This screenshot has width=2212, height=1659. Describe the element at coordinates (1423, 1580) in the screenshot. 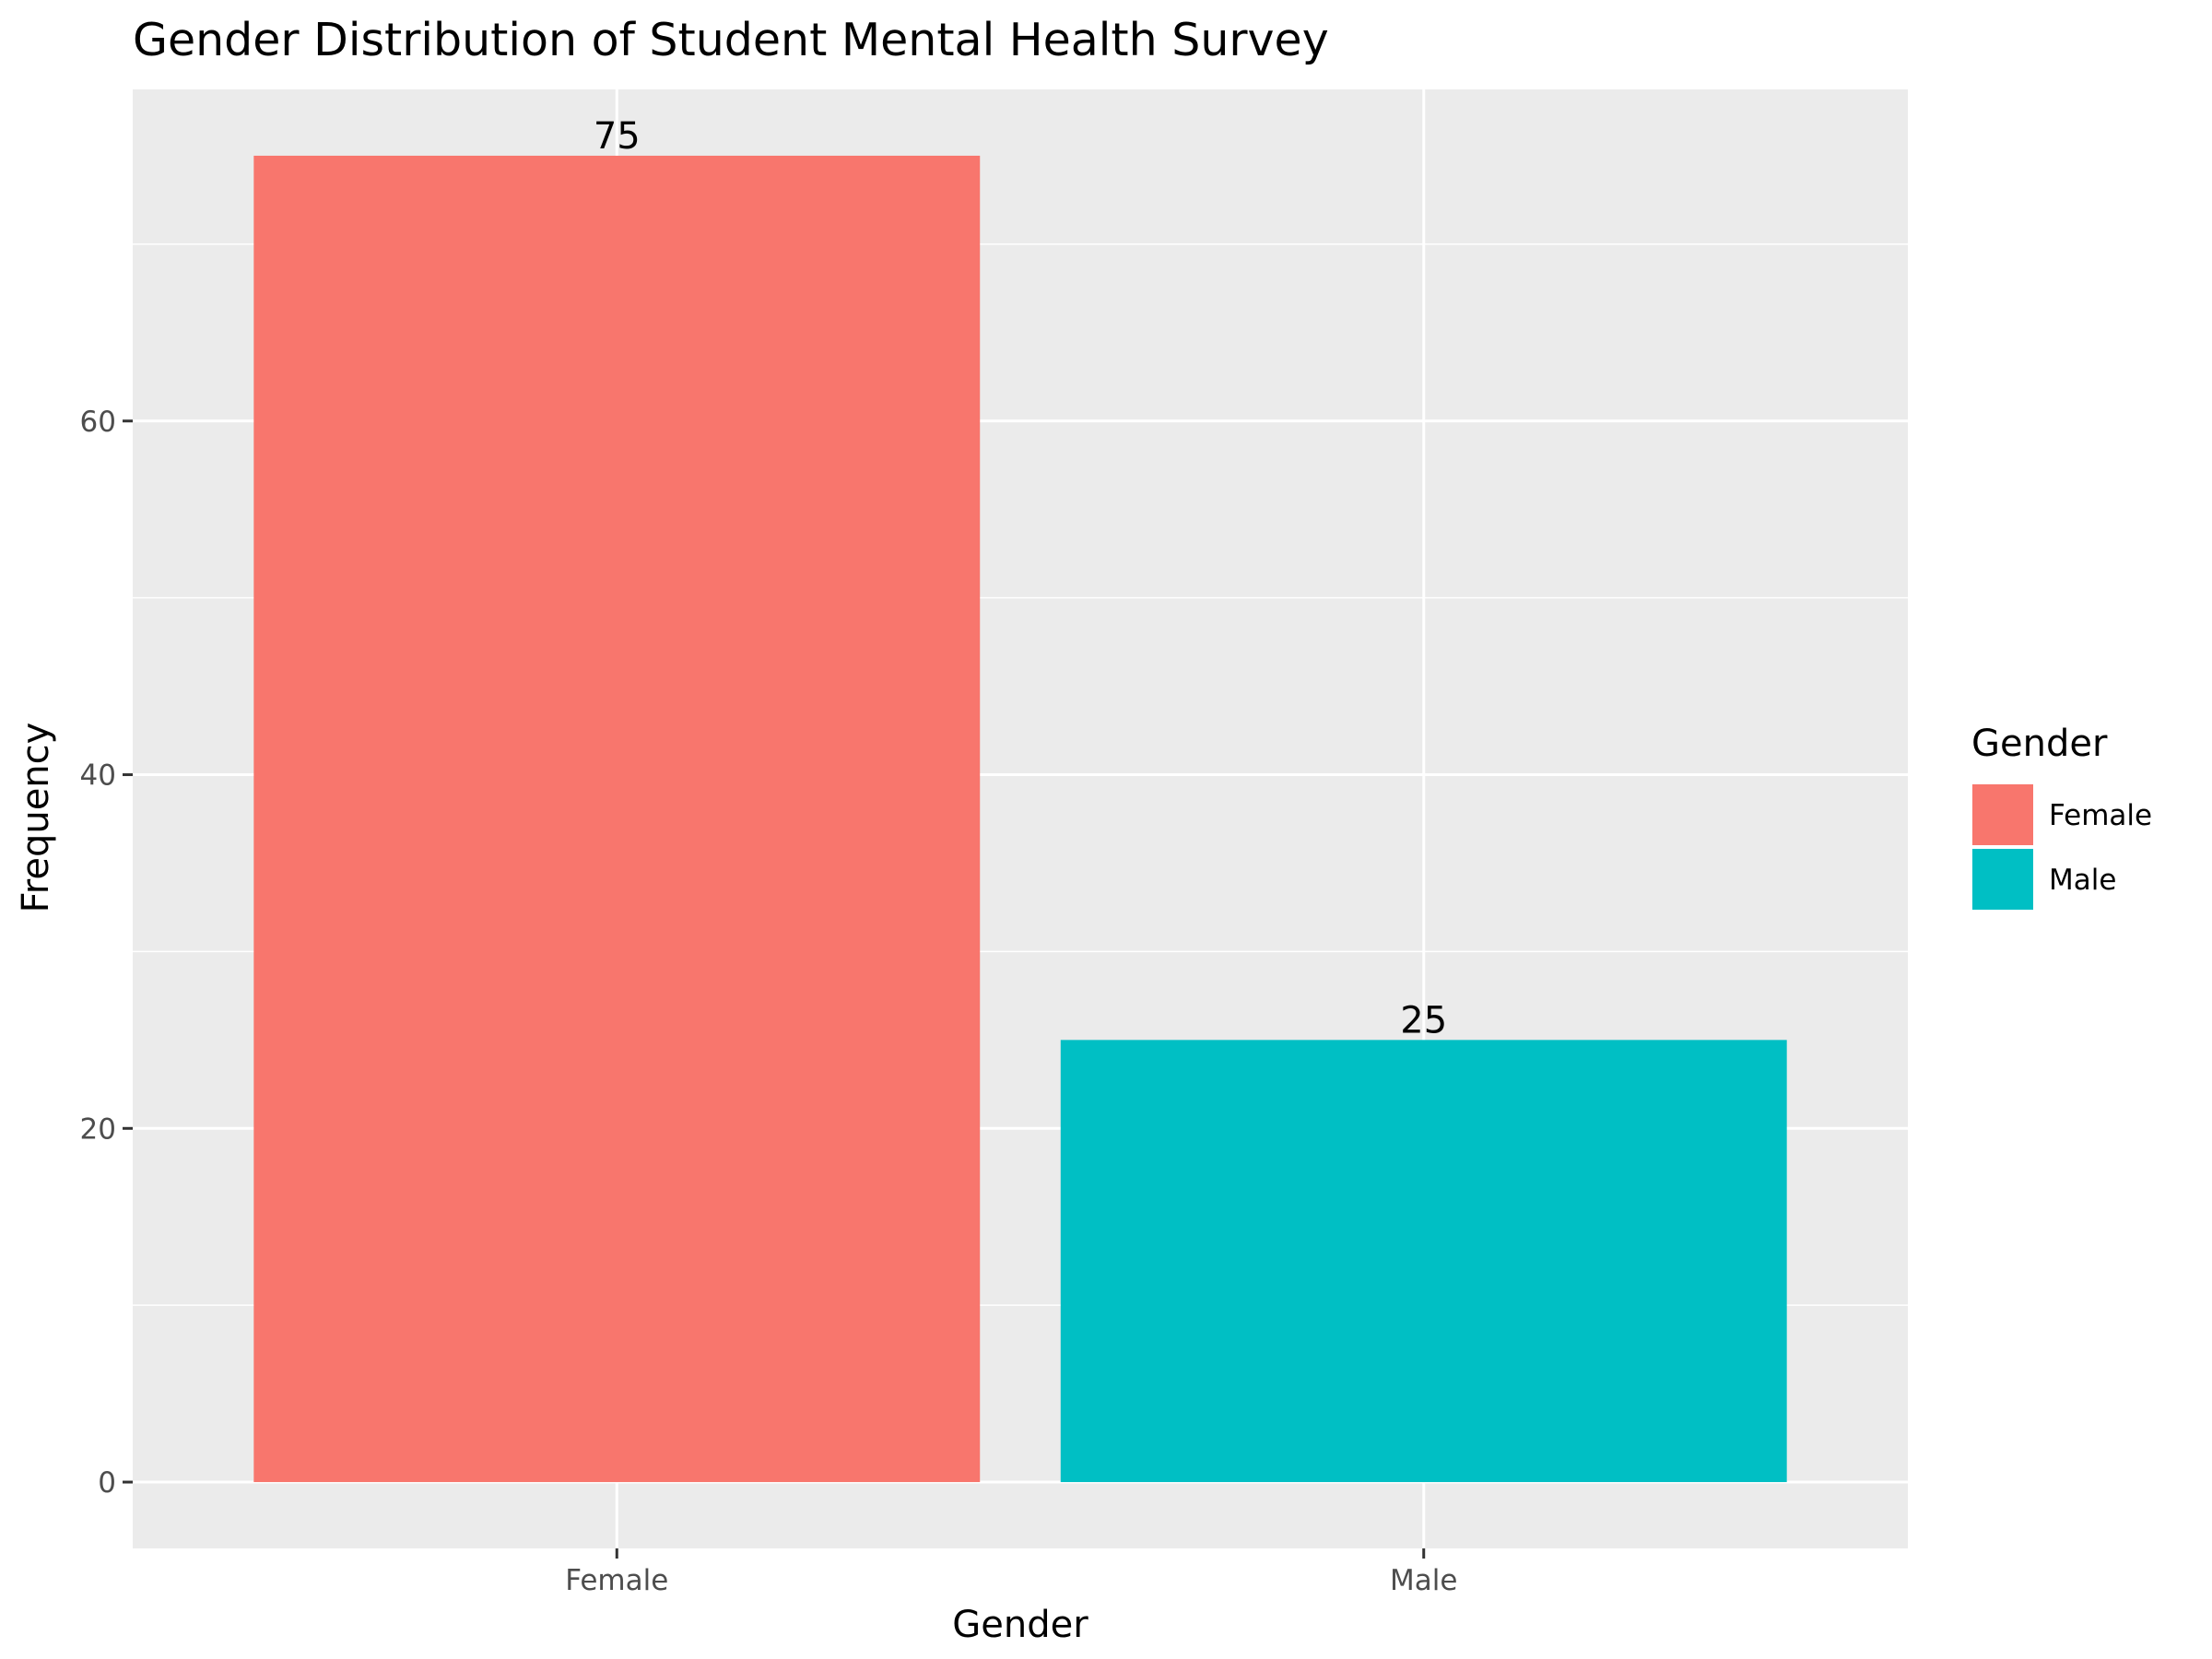

I see `x-tick-label: Male` at that location.